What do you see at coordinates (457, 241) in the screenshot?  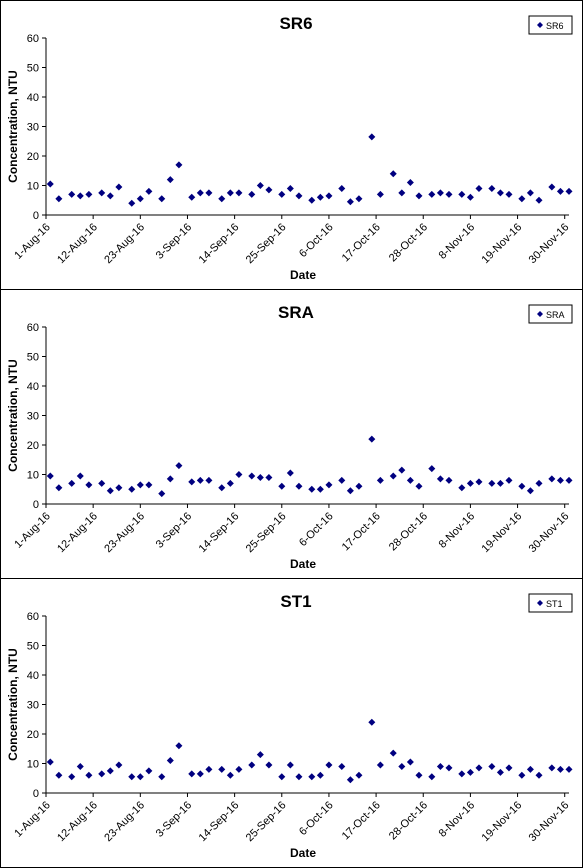 I see `x-tick-label: 8-Nov-16` at bounding box center [457, 241].